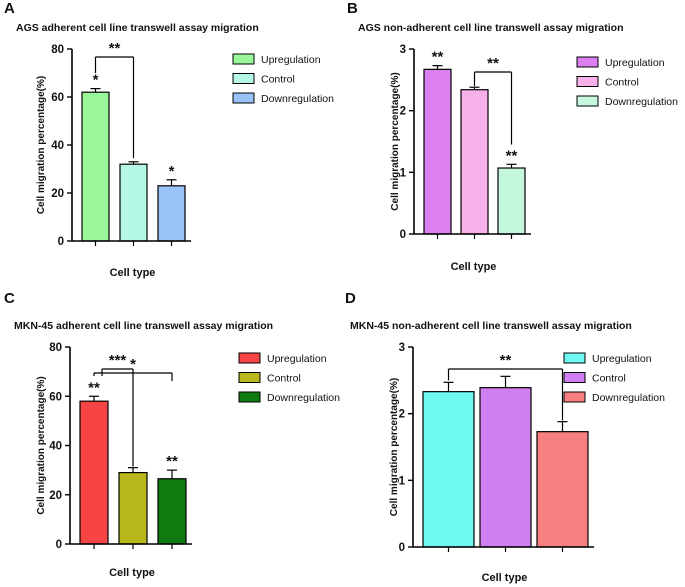 Image resolution: width=685 pixels, height=587 pixels. What do you see at coordinates (133, 364) in the screenshot?
I see `bracket-label: *` at bounding box center [133, 364].